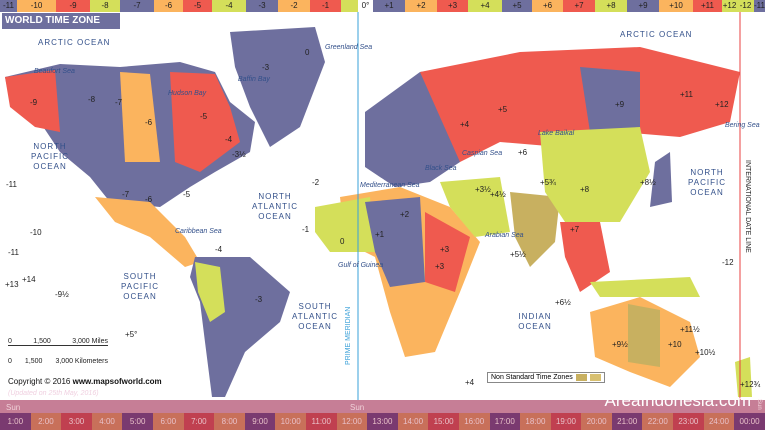 This screenshot has width=765, height=430. Describe the element at coordinates (33, 361) in the screenshot. I see `scale-km-1: 1,500` at that location.